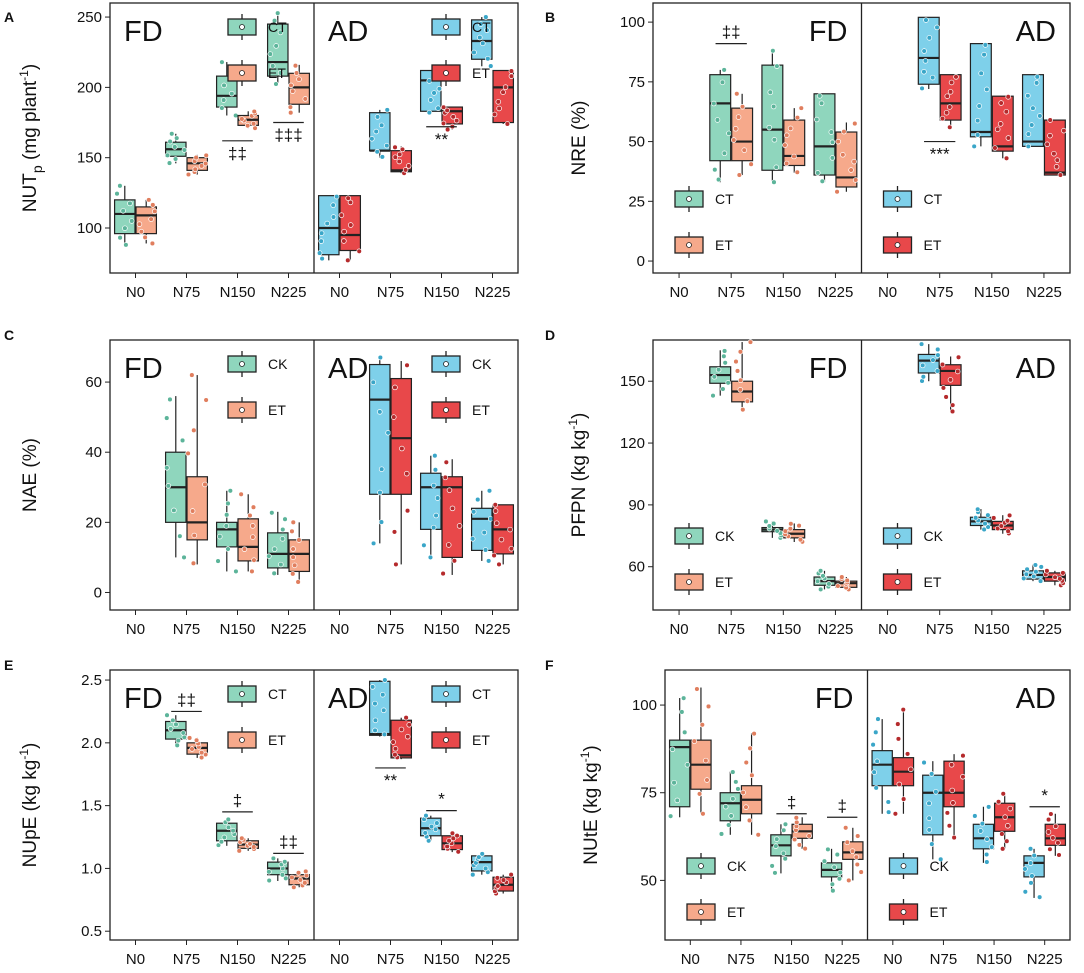 The image size is (1084, 973). I want to click on significance-label: ‡, so click(841, 805).